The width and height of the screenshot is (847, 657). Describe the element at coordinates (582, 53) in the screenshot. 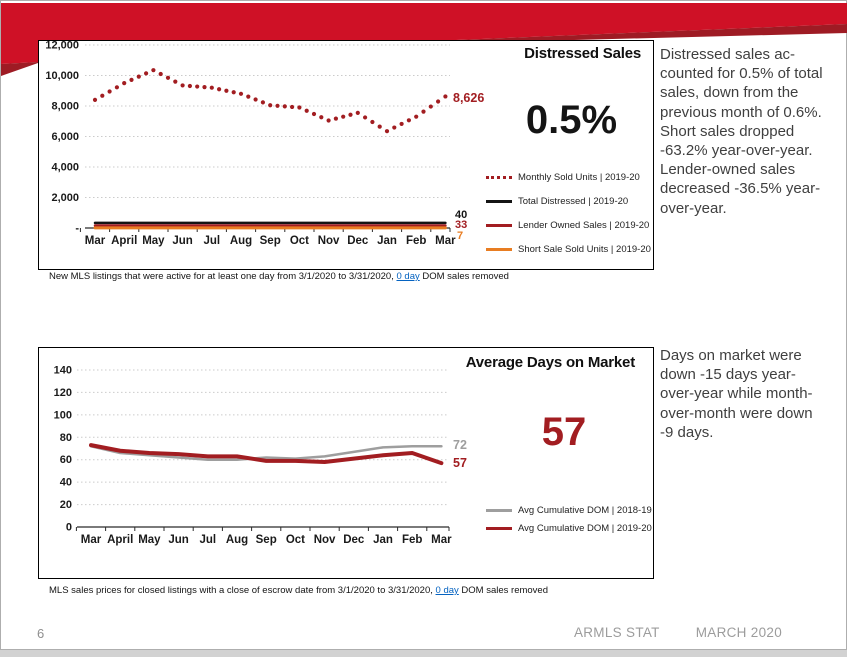

I see `chart-title: Distressed Sales` at that location.